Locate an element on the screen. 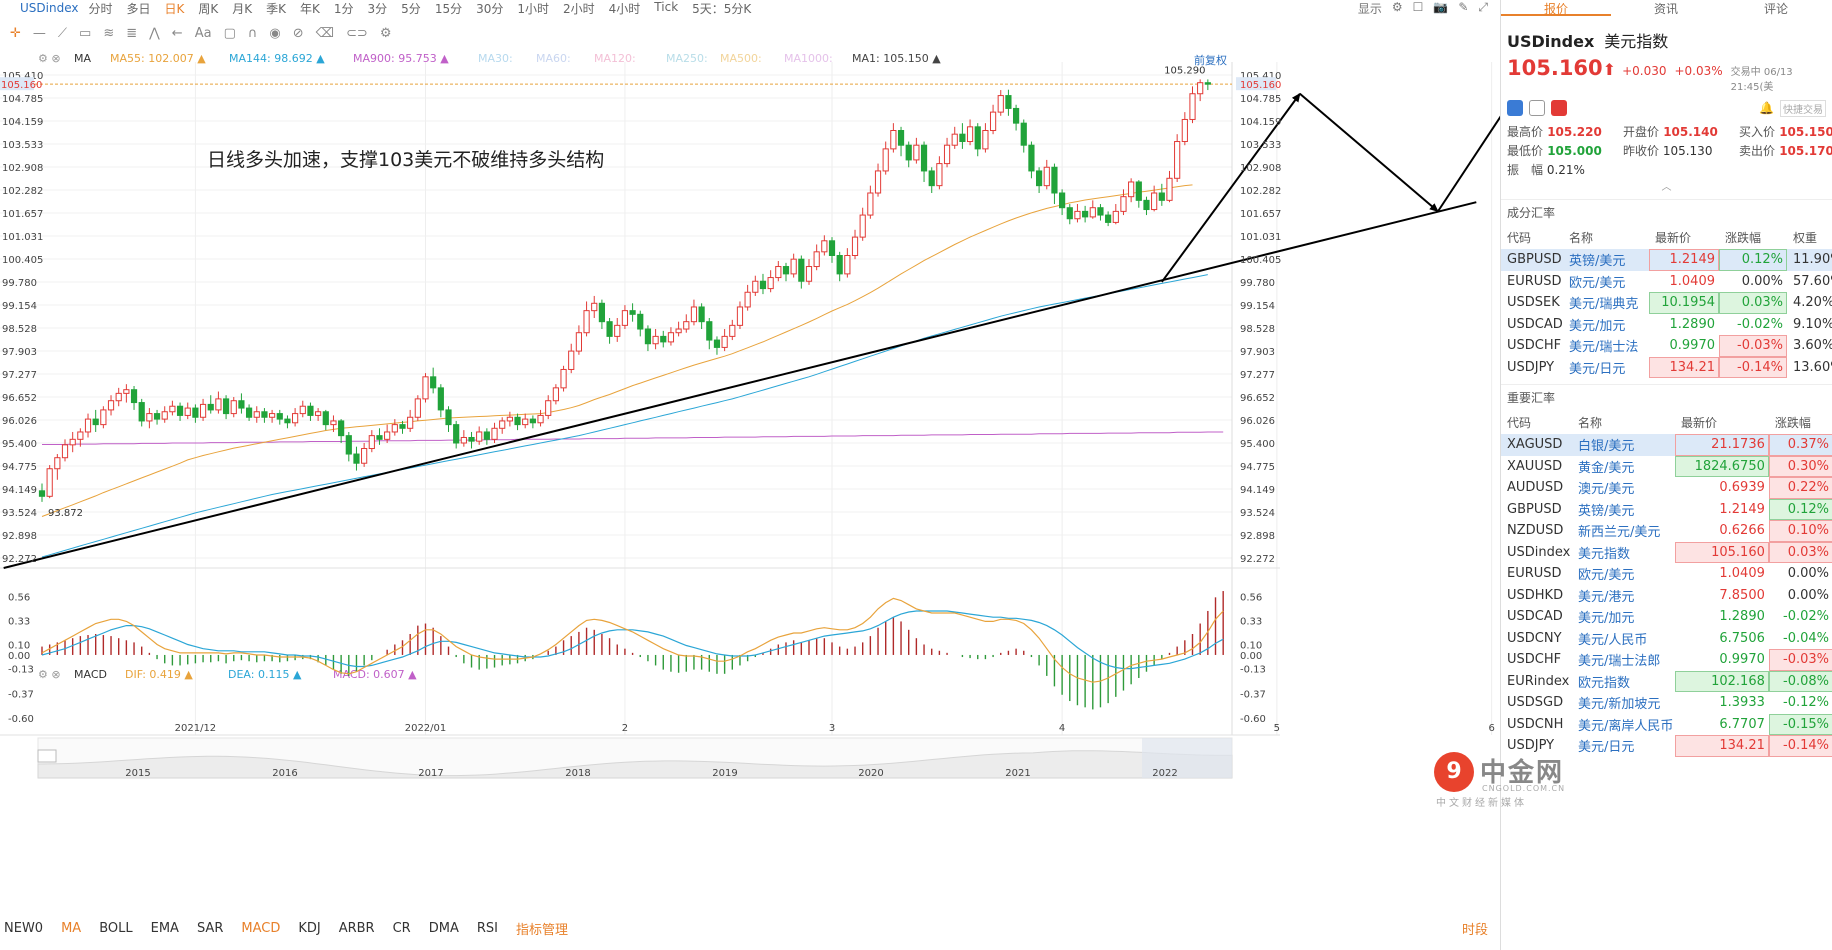 The width and height of the screenshot is (1832, 950). fib-tool-icon: ≣ is located at coordinates (132, 33).